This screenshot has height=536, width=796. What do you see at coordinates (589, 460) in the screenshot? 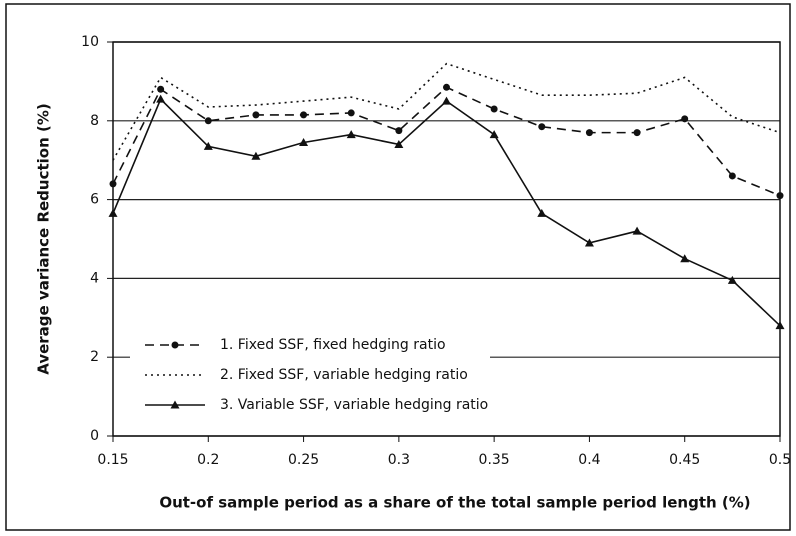
I see `x-tick-label: 0.4` at bounding box center [589, 460].